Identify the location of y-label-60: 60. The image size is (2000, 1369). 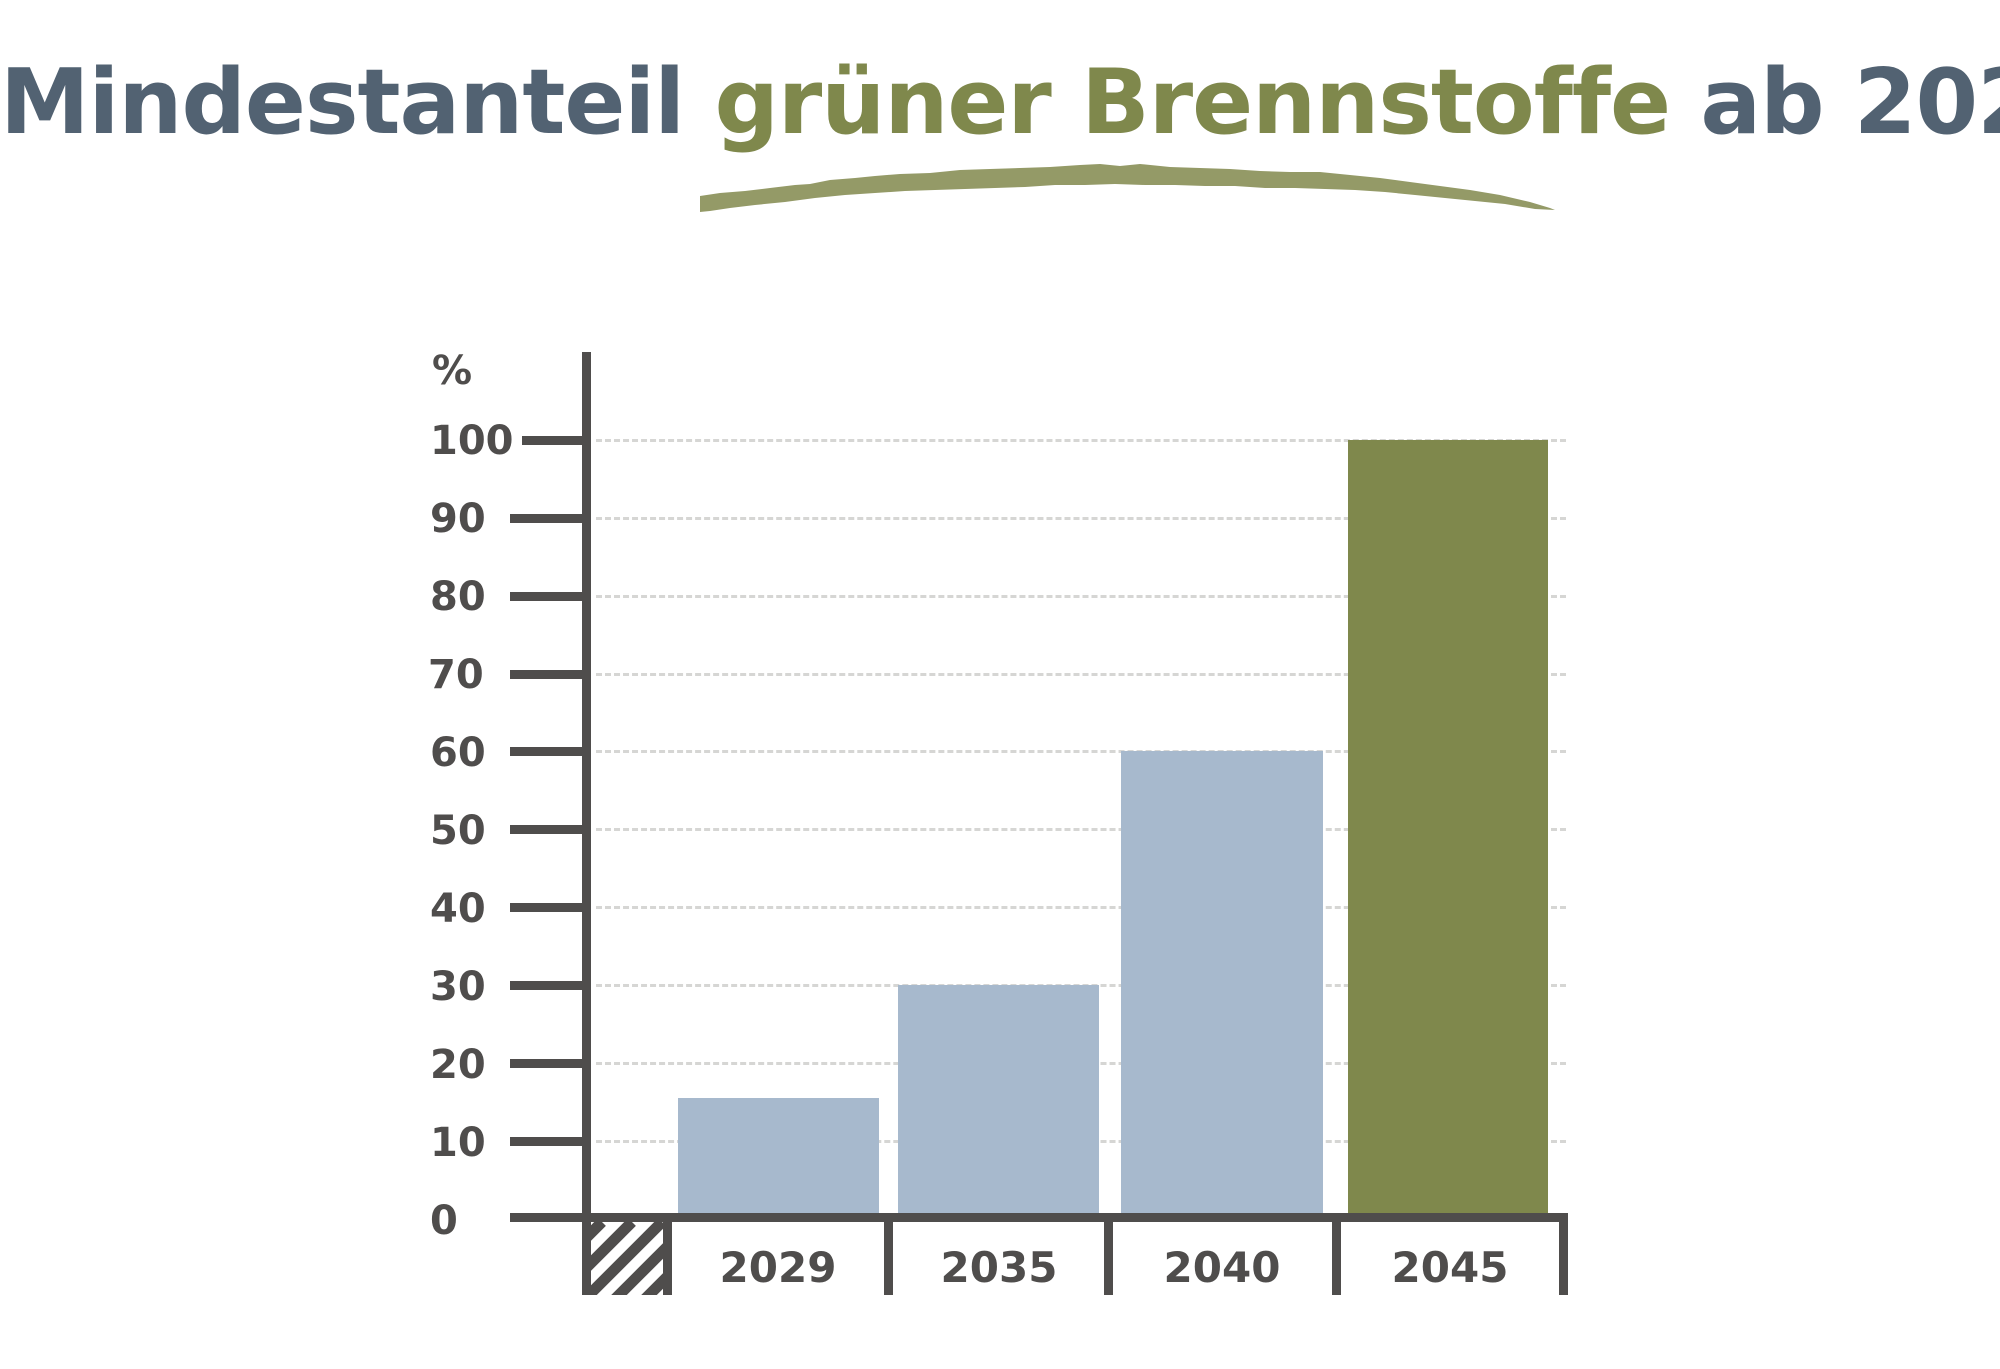
(458, 753).